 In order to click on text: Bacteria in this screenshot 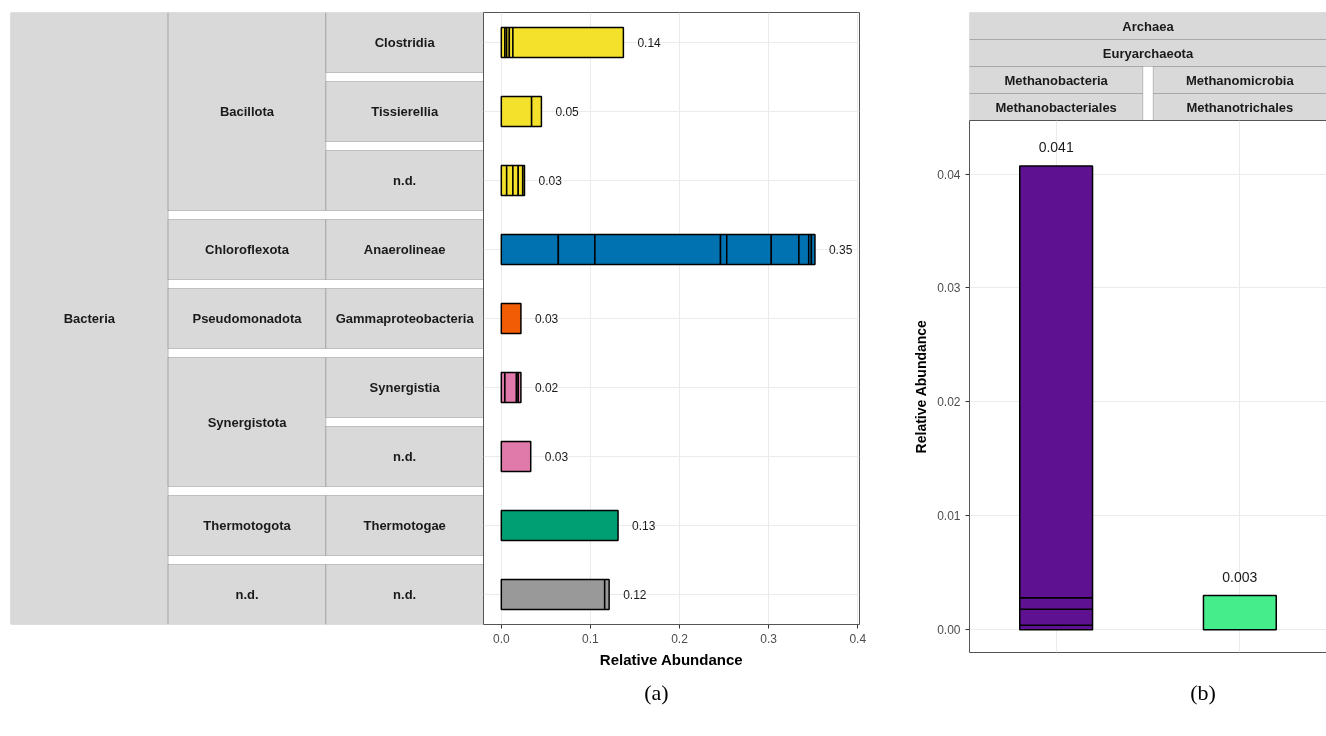, I will do `click(89, 318)`.